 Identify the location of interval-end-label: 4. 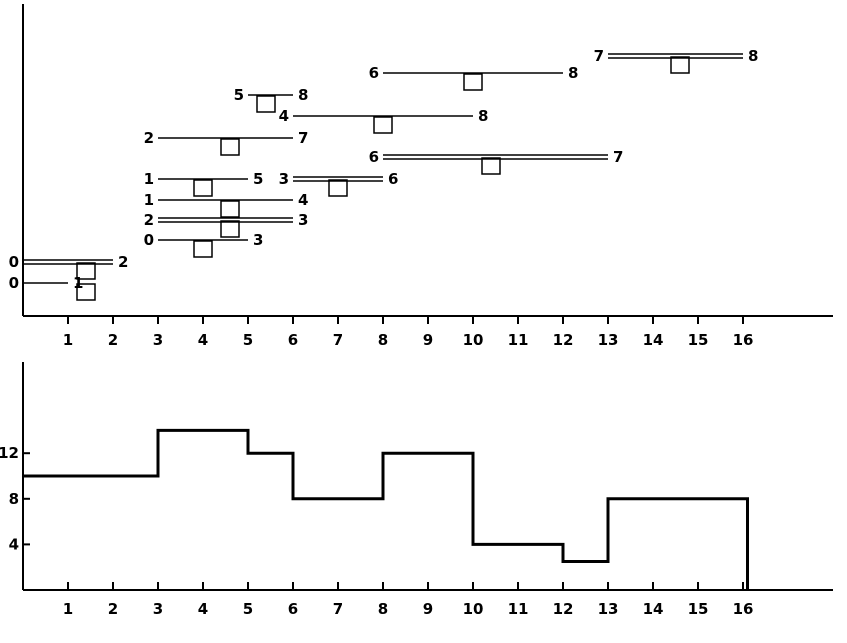
(303, 200).